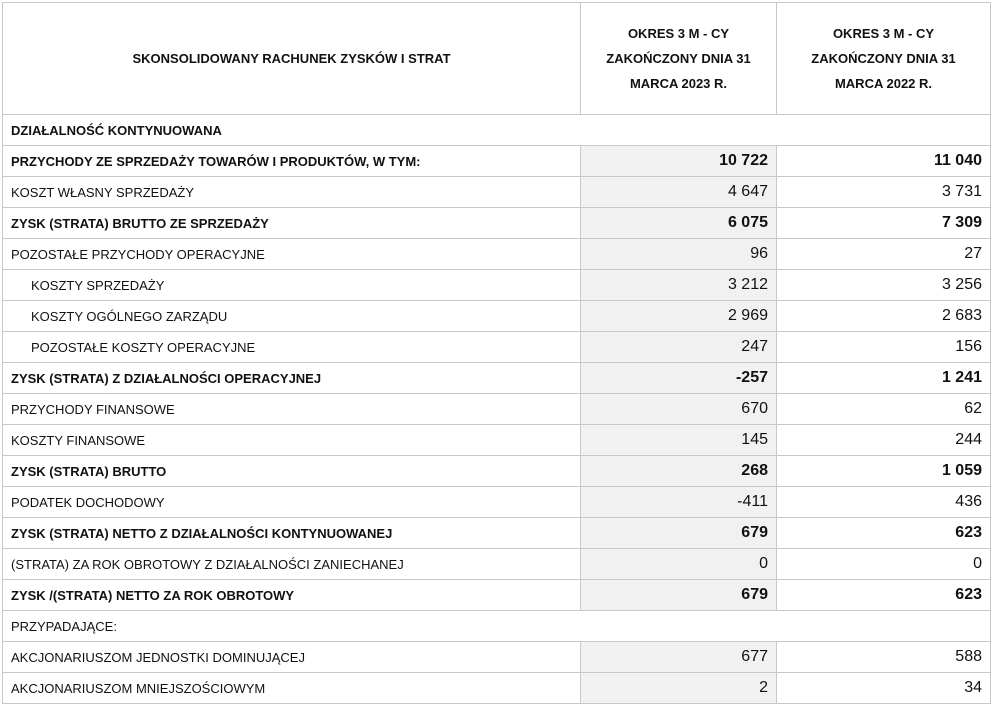 Image resolution: width=992 pixels, height=713 pixels. I want to click on table-row: KOSZTY FINANSOWE 145 244, so click(496, 440).